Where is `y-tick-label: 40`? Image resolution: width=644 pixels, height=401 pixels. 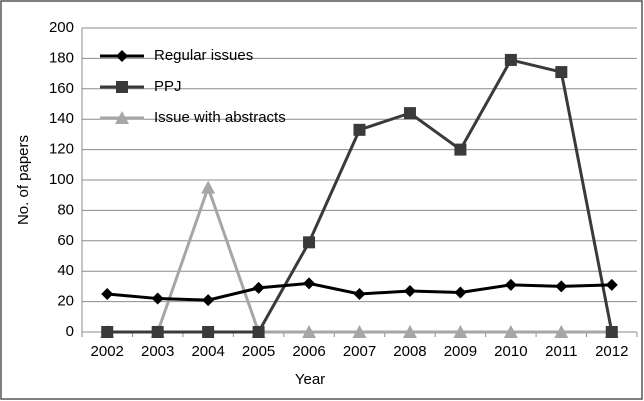 y-tick-label: 40 is located at coordinates (65, 270).